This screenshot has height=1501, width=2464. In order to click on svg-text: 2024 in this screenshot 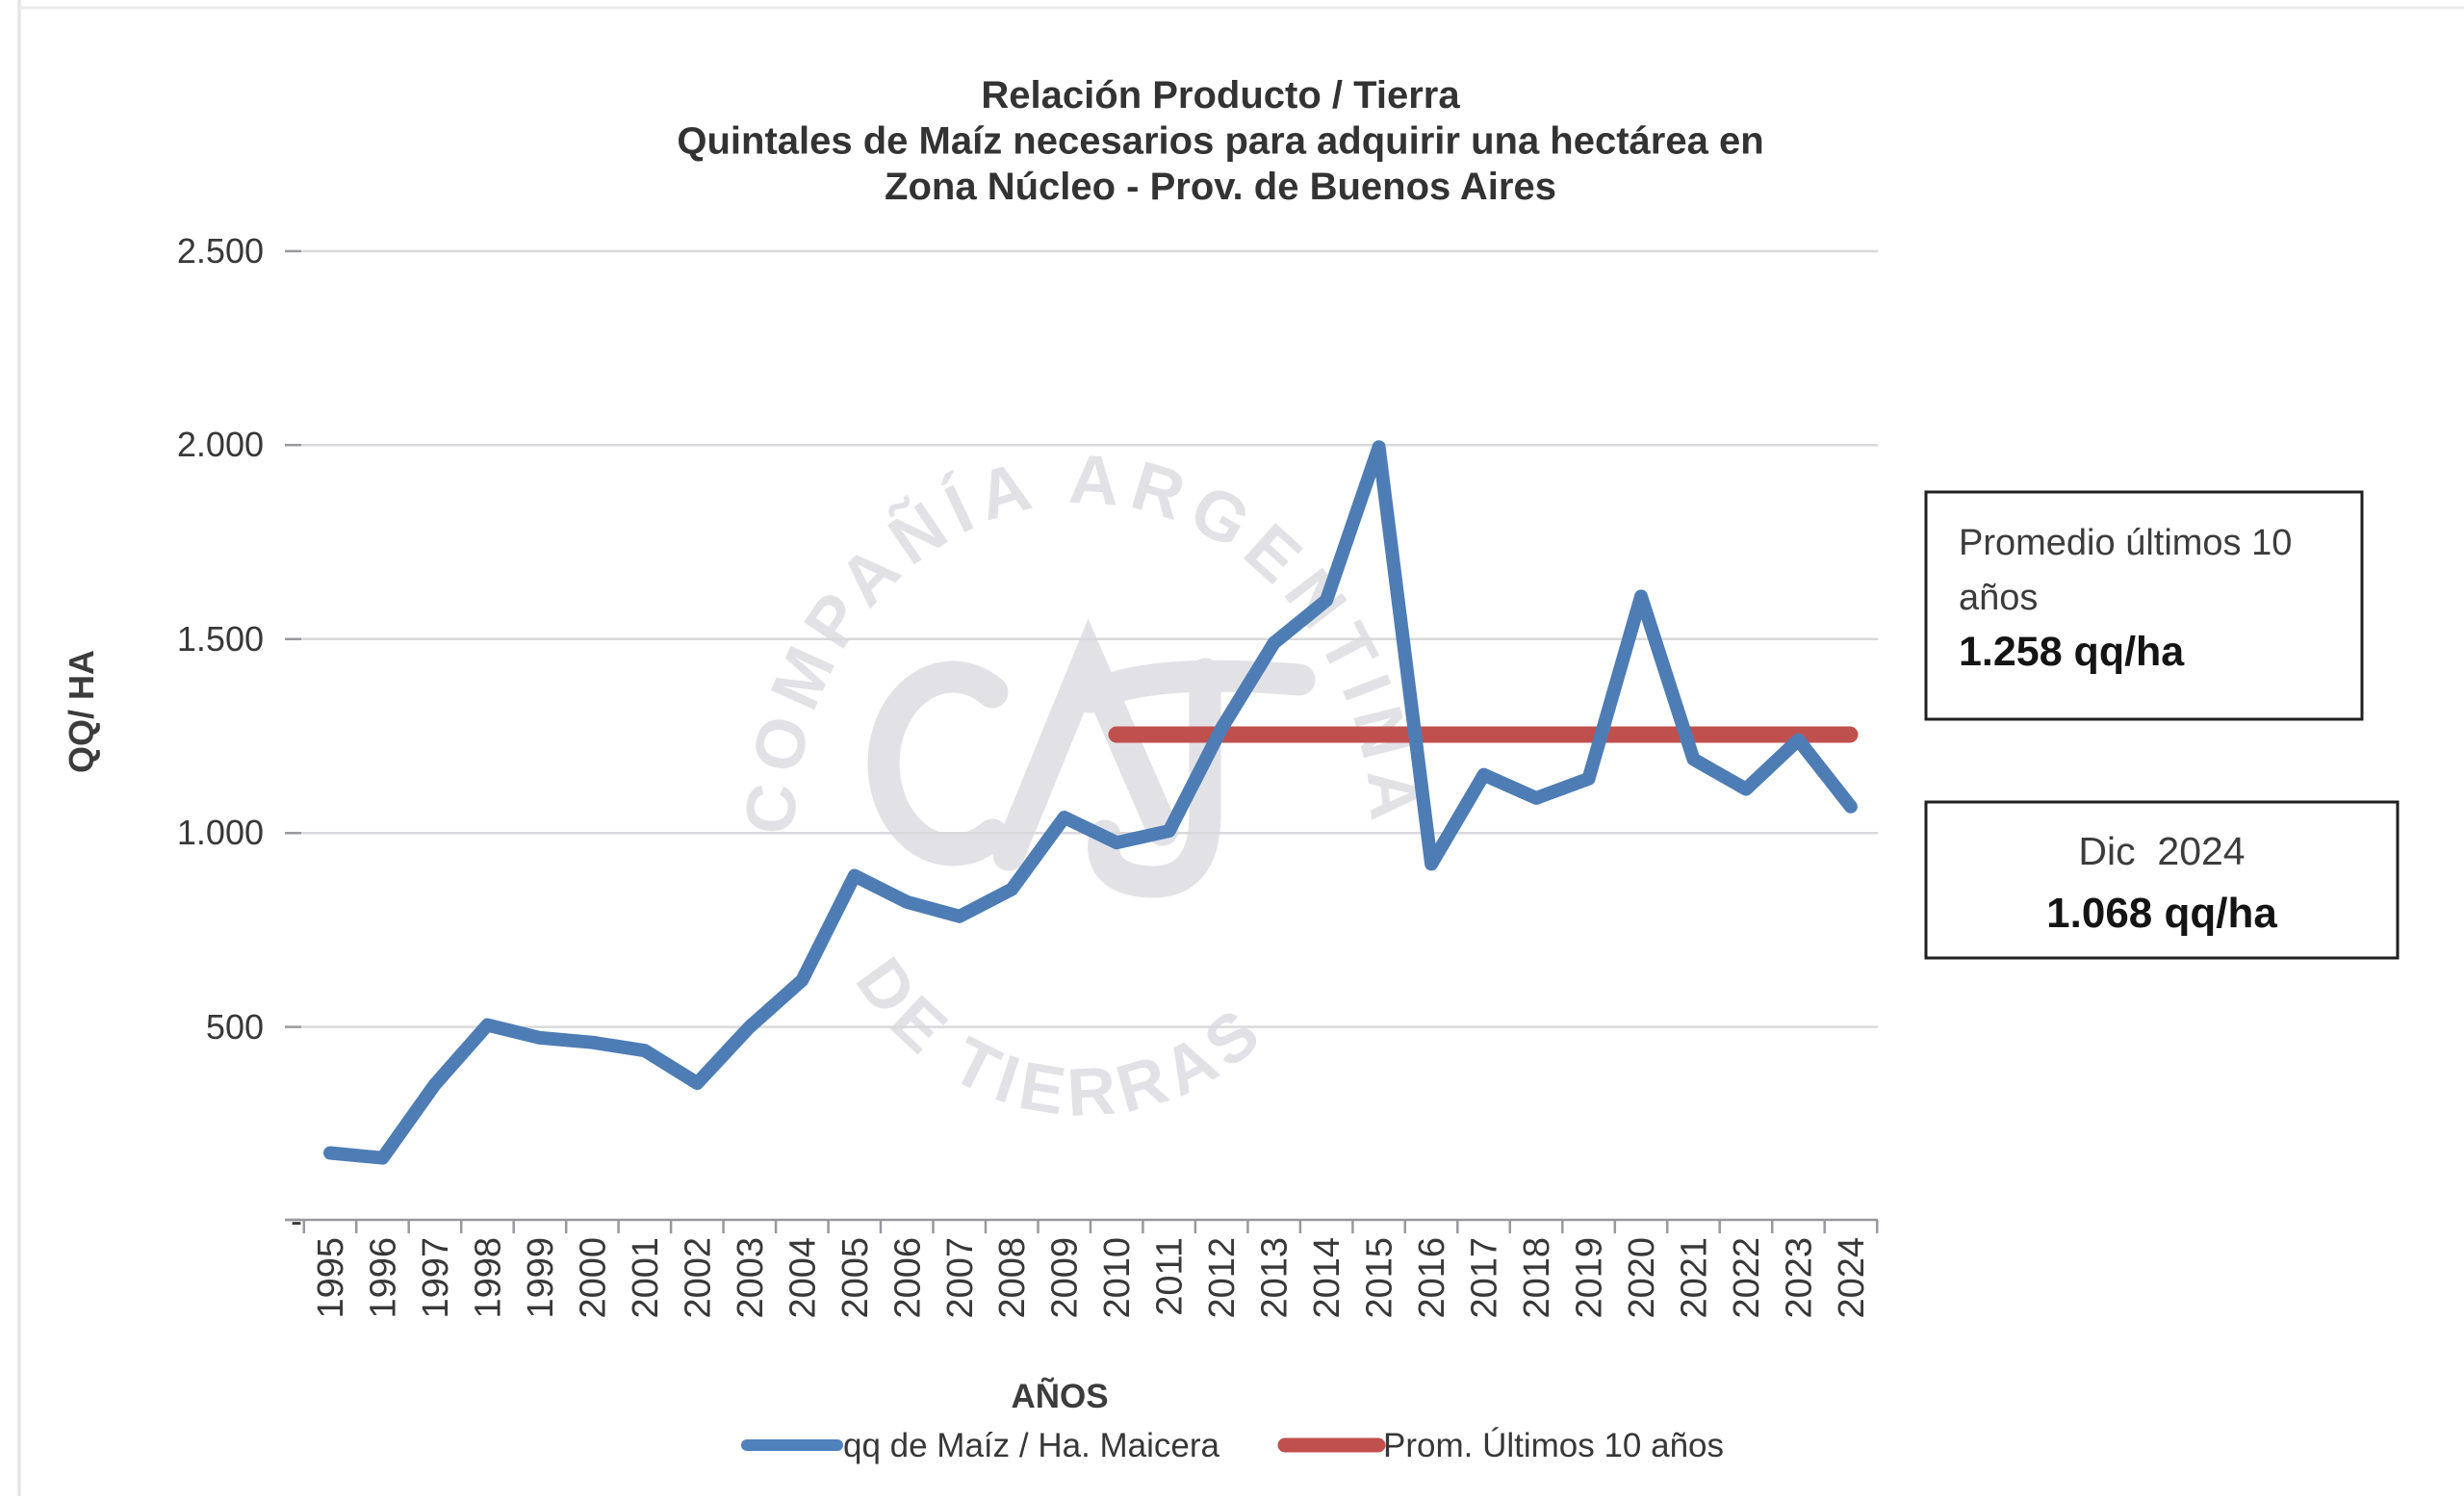, I will do `click(1852, 1278)`.